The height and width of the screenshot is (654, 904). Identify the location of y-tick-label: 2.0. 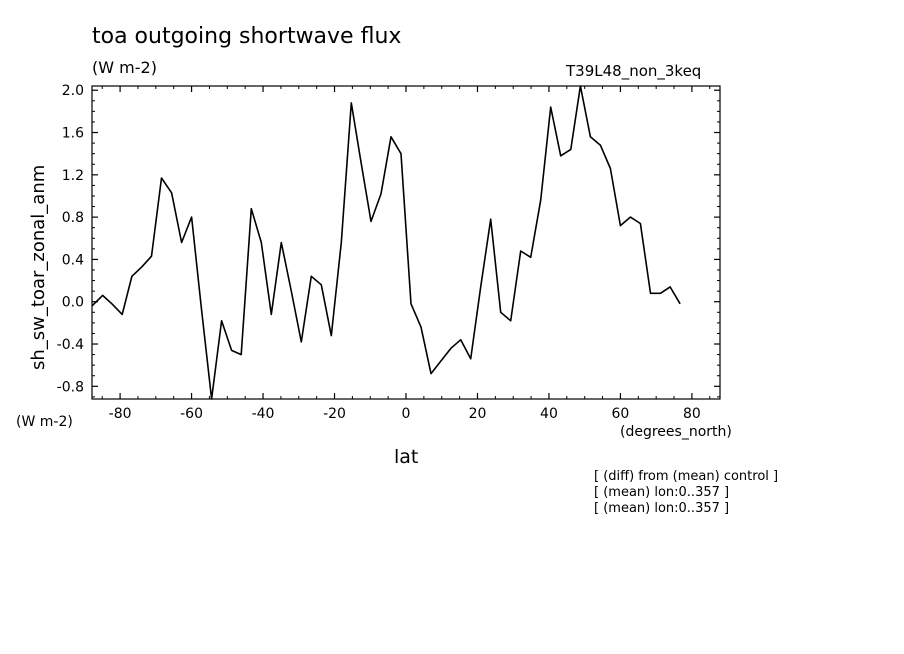
(73, 91).